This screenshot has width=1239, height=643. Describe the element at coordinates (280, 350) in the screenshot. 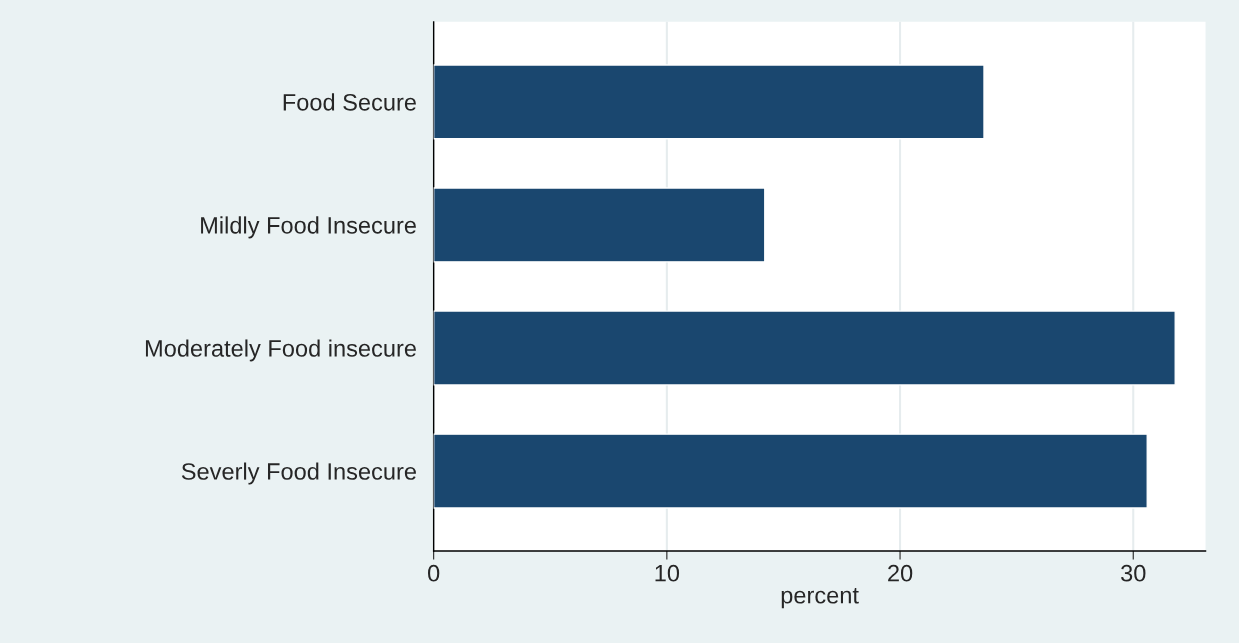

I see `y-tick-label: Moderately Food insecure` at that location.